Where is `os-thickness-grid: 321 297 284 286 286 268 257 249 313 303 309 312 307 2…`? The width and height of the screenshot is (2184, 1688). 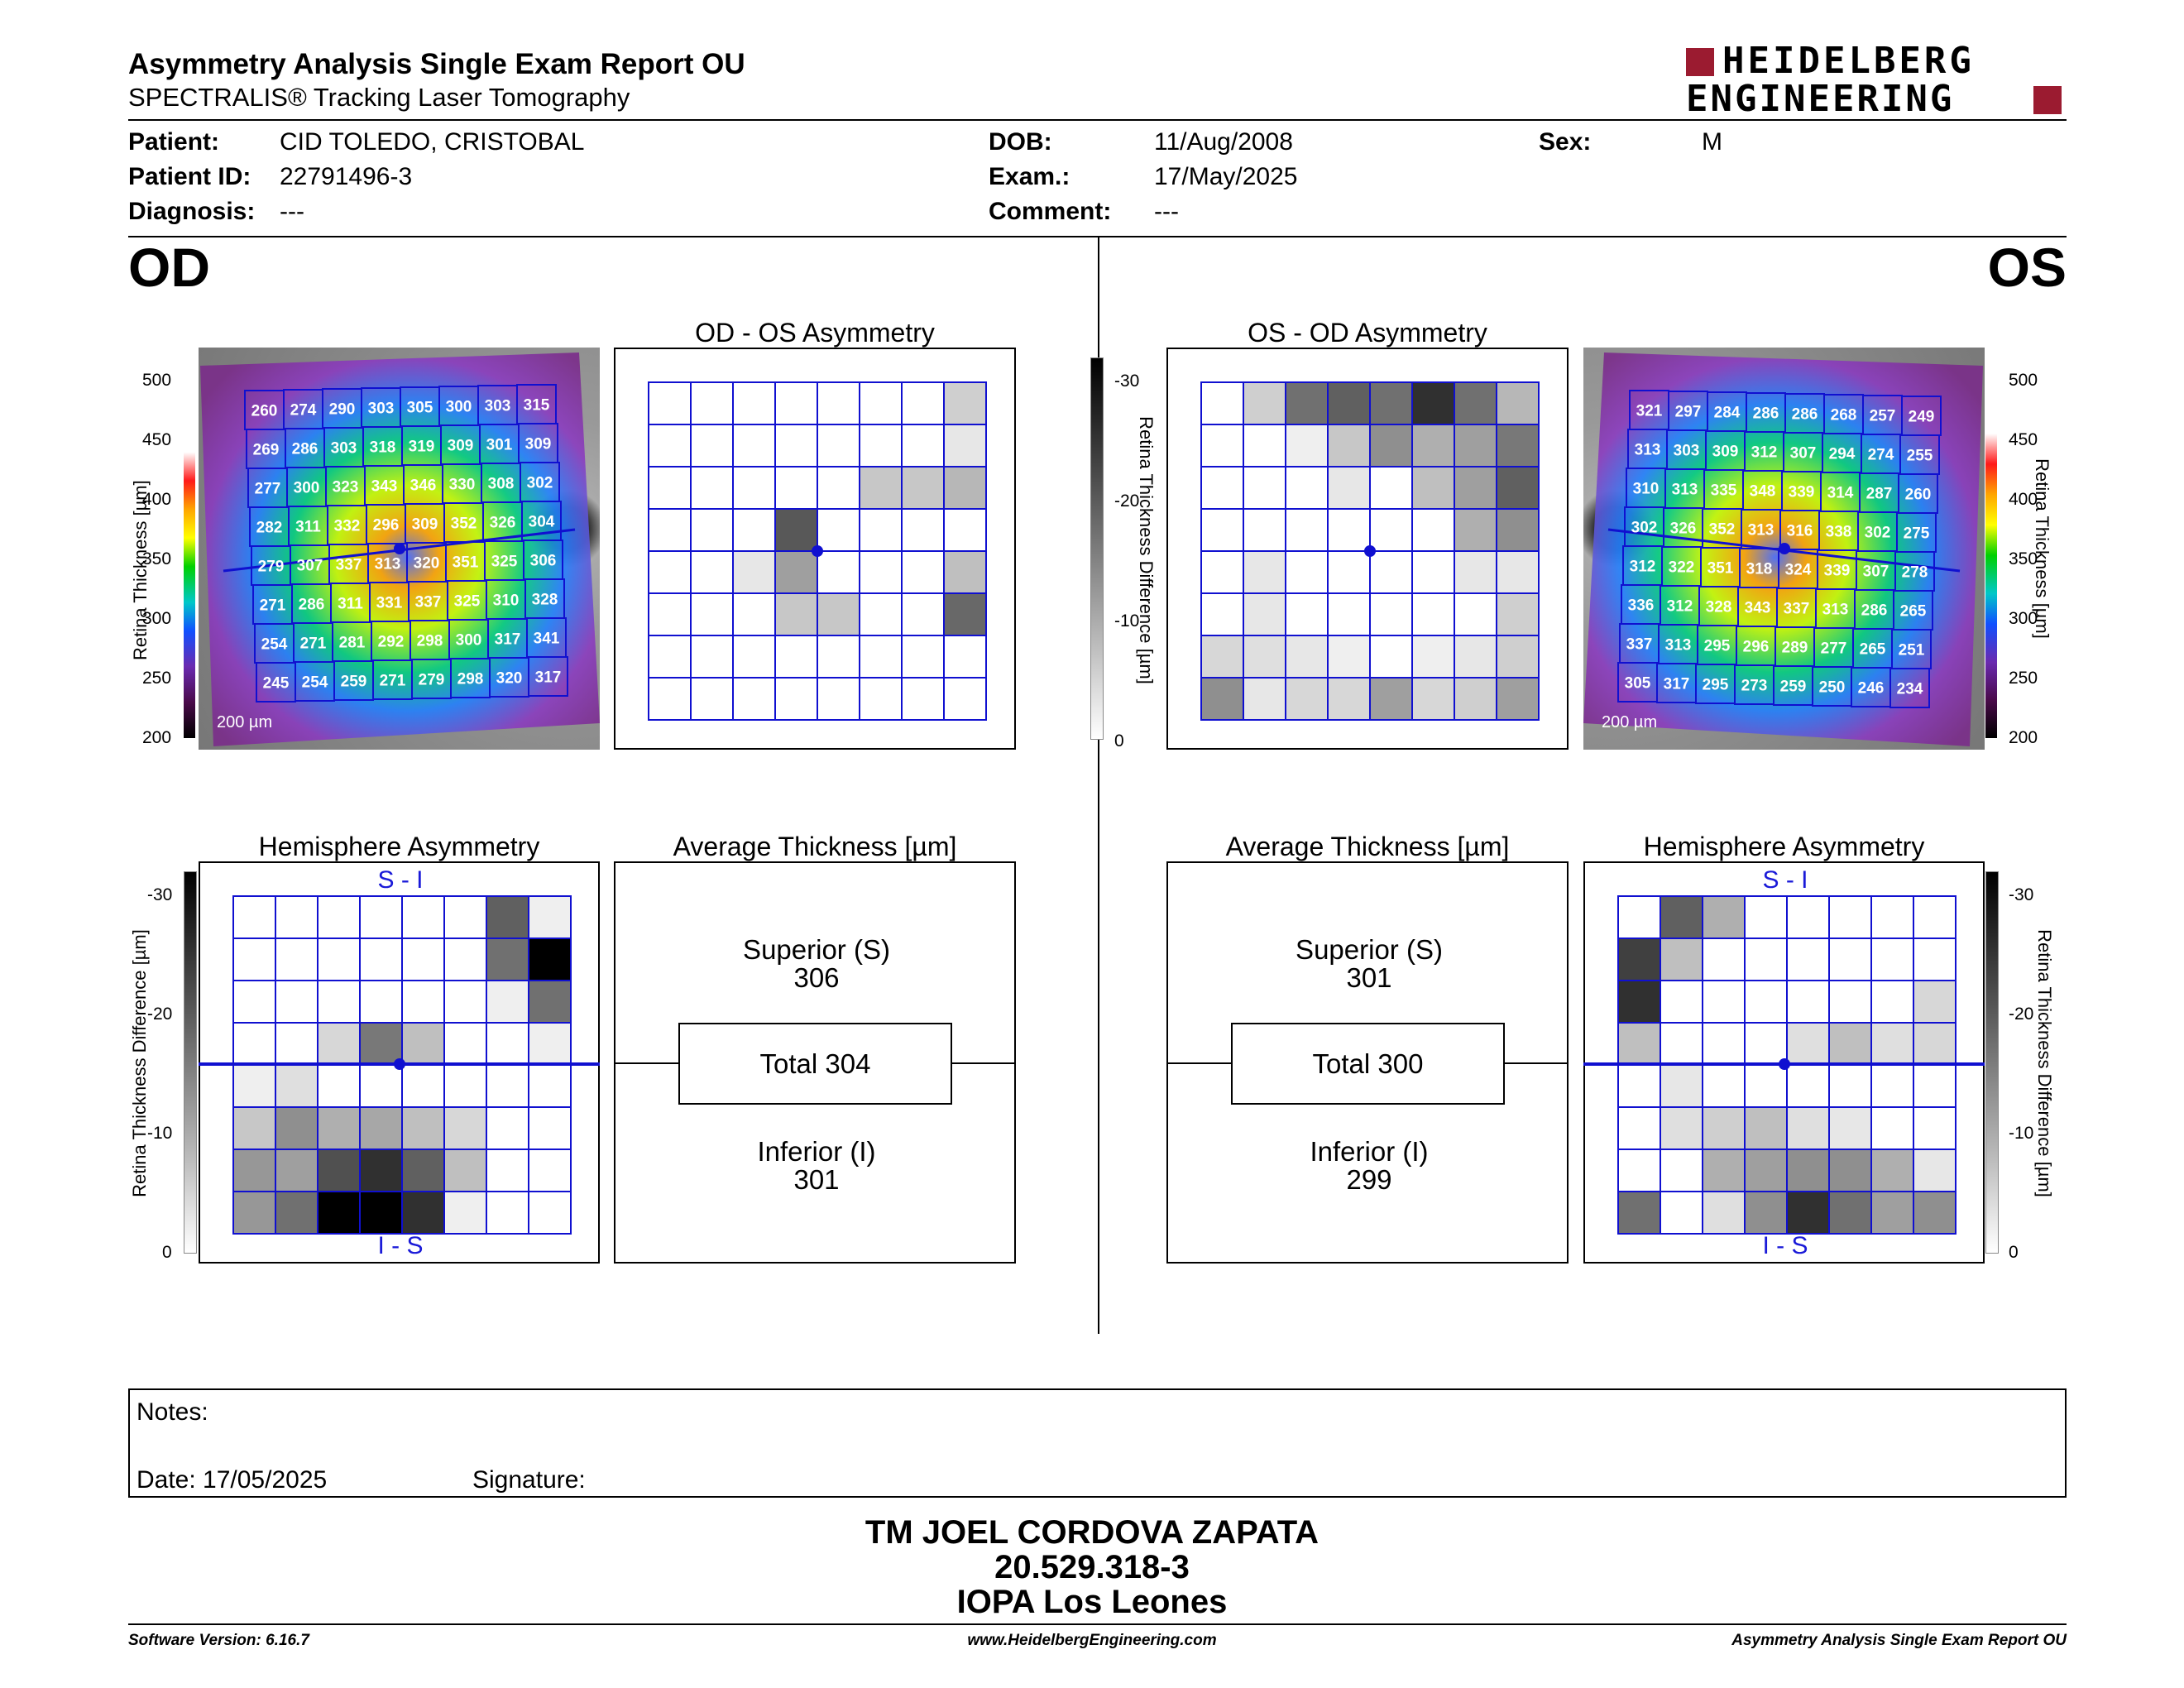
os-thickness-grid: 321 297 284 286 286 268 257 249 313 303 309 312 307 2… is located at coordinates (1779, 549).